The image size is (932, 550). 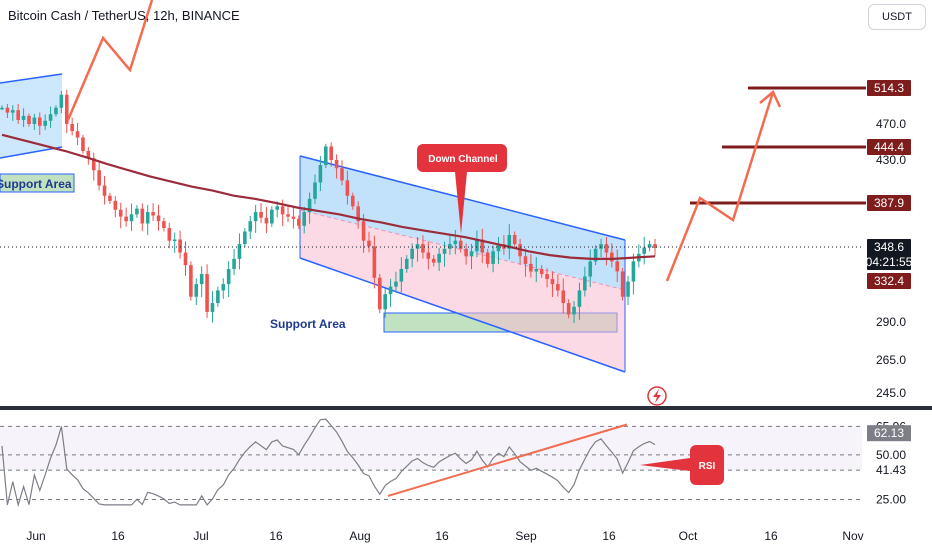 What do you see at coordinates (31, 116) in the screenshot?
I see `left-channel-fill` at bounding box center [31, 116].